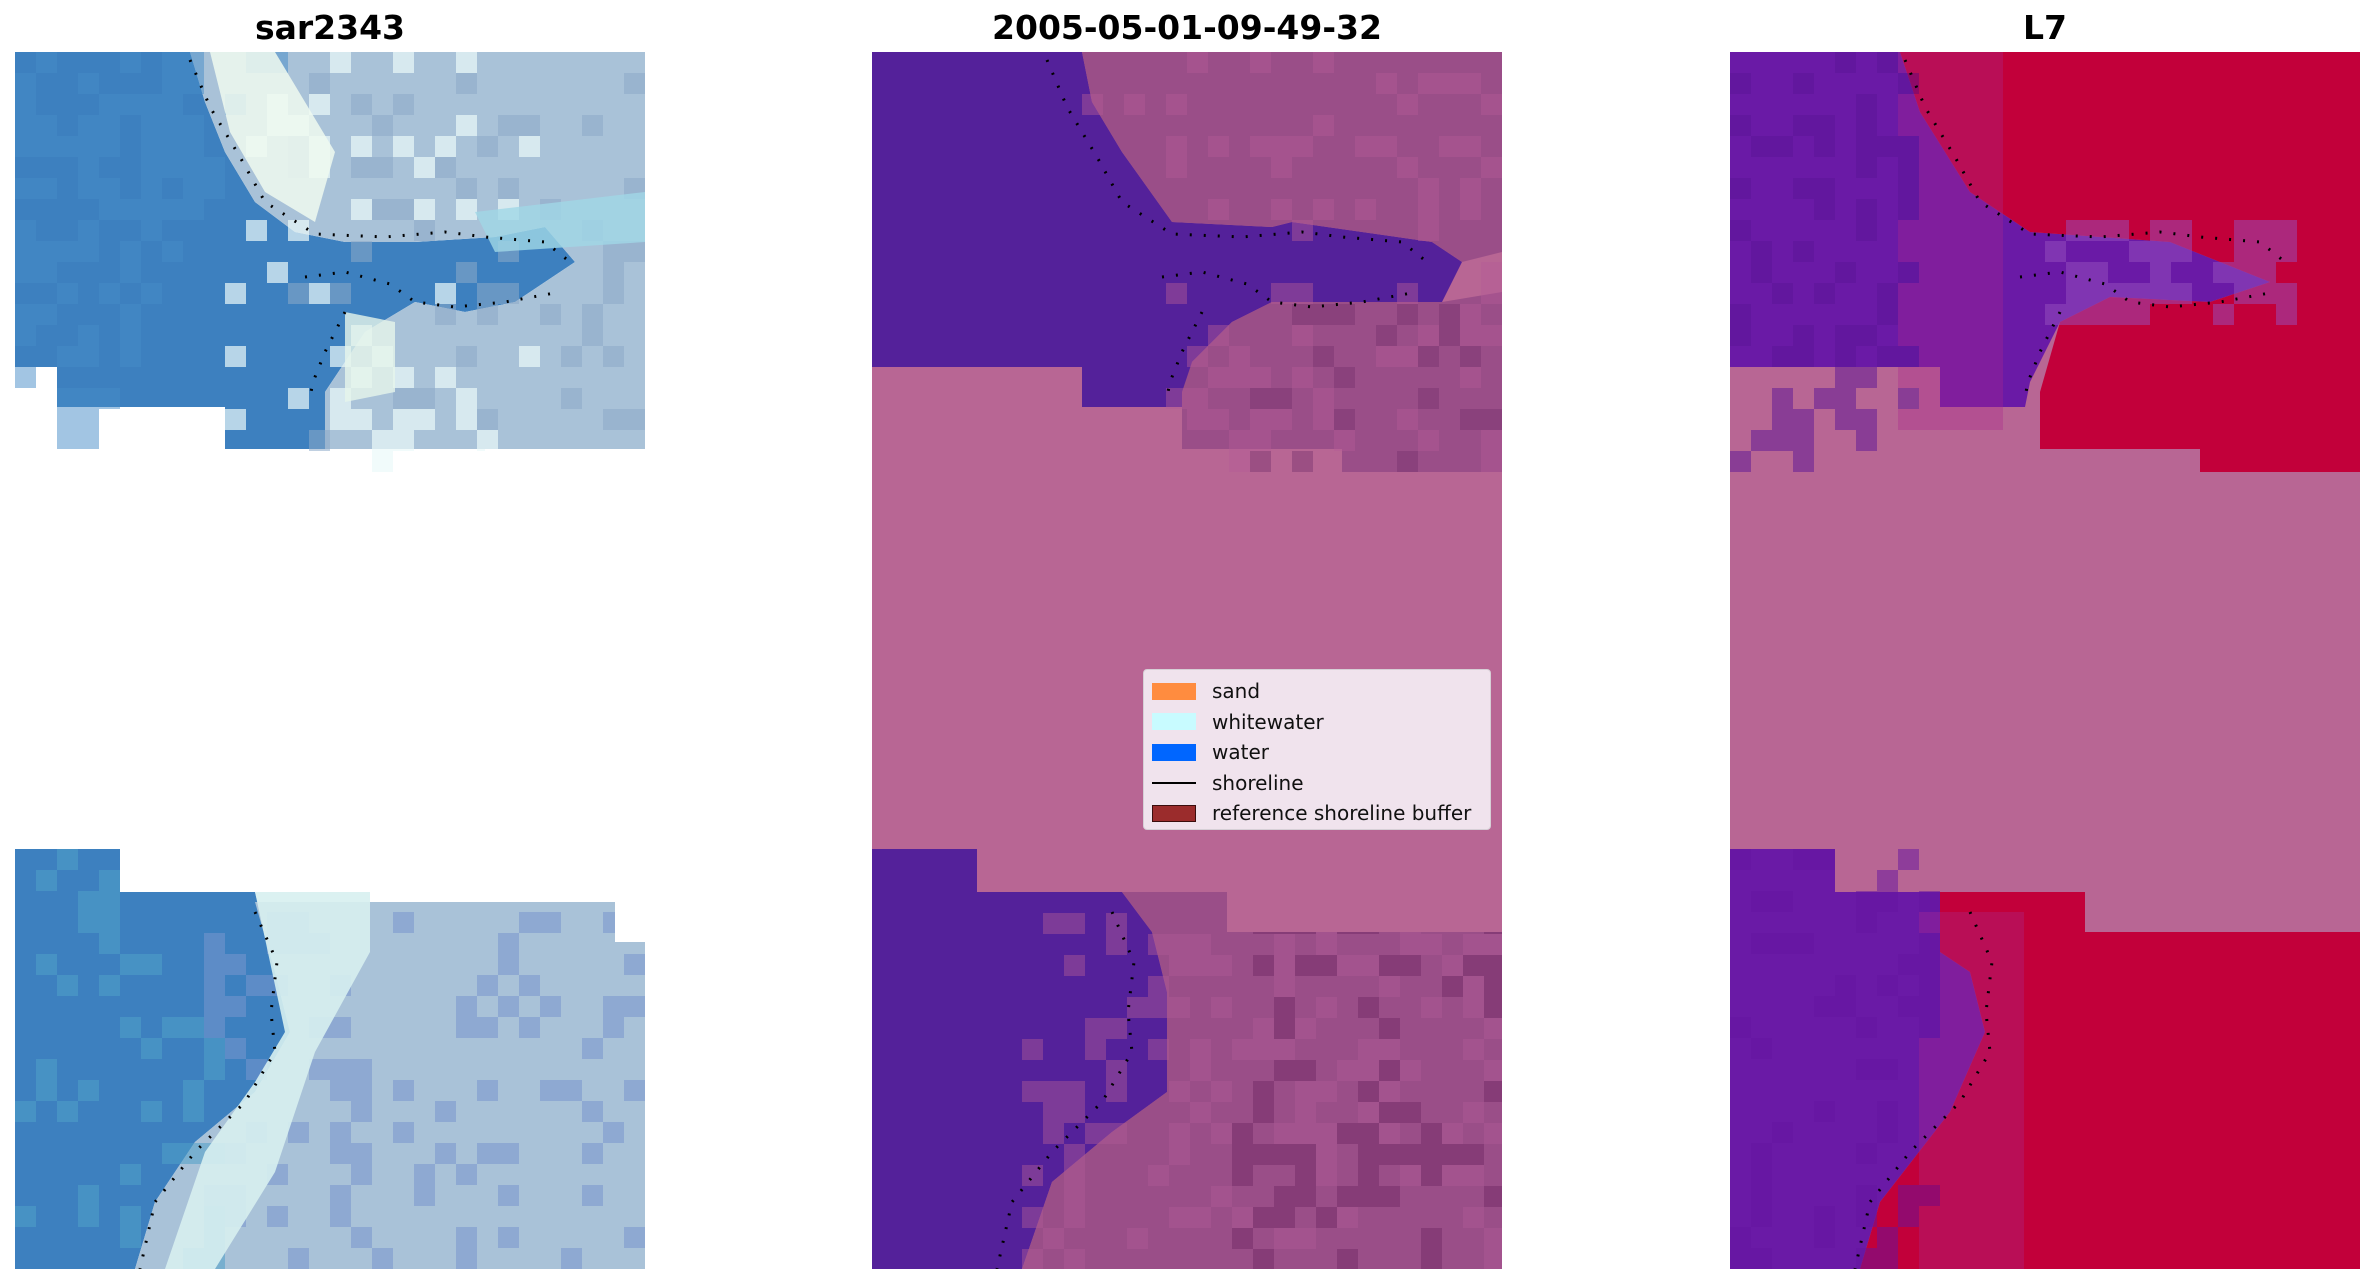 The height and width of the screenshot is (1283, 2373). What do you see at coordinates (1321, 691) in the screenshot?
I see `legend-item-sand: sand` at bounding box center [1321, 691].